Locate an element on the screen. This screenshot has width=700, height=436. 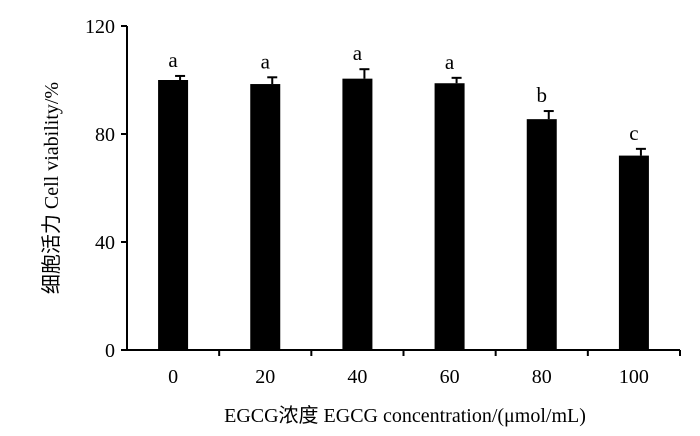
error-bars is located at coordinates (410, 112).